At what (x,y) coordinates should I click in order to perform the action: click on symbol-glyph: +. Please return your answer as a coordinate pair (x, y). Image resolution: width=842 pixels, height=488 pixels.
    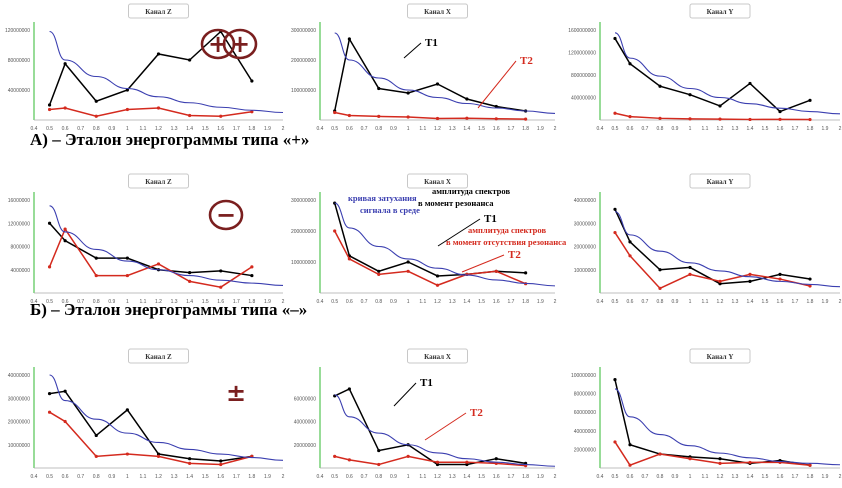
    Looking at the image, I should click on (240, 44).